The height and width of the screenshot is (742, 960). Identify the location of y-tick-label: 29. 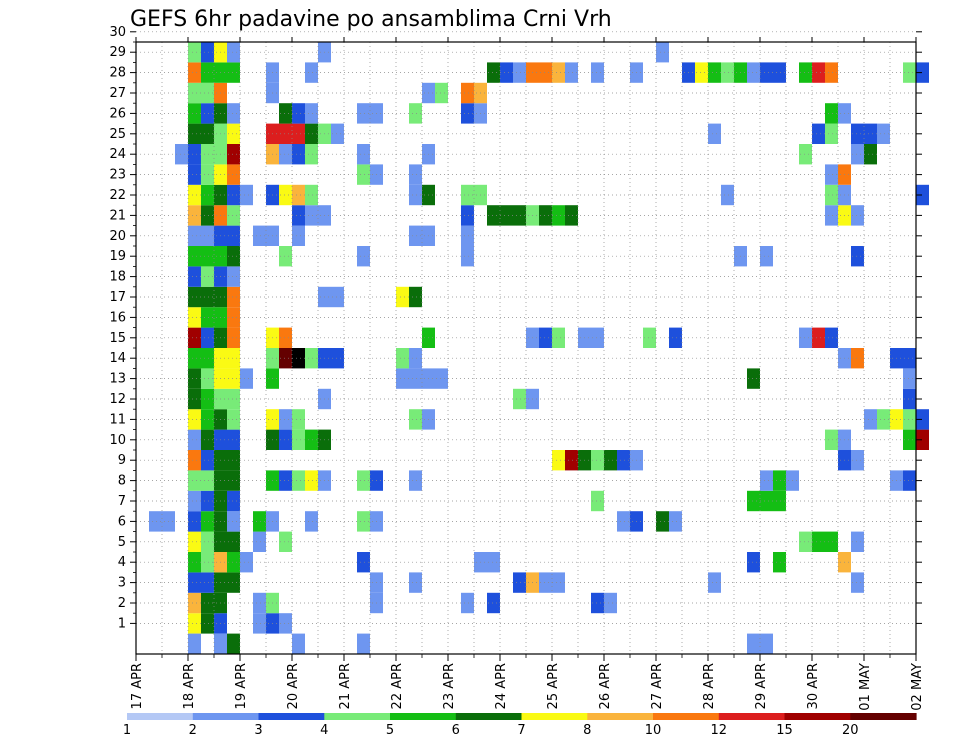
(117, 52).